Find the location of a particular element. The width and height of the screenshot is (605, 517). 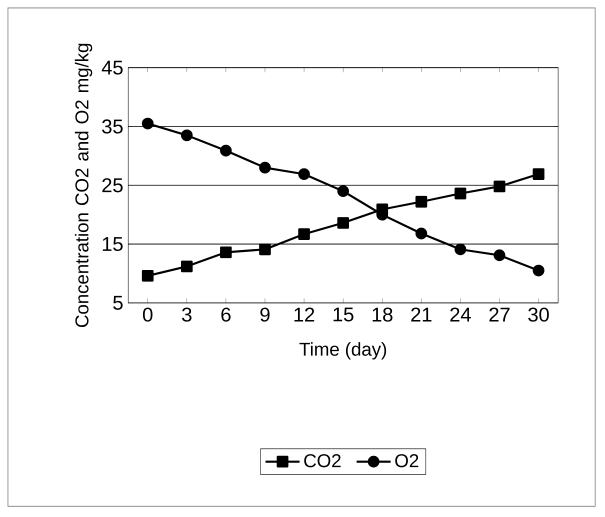

x-tick-label: 6 is located at coordinates (226, 315).